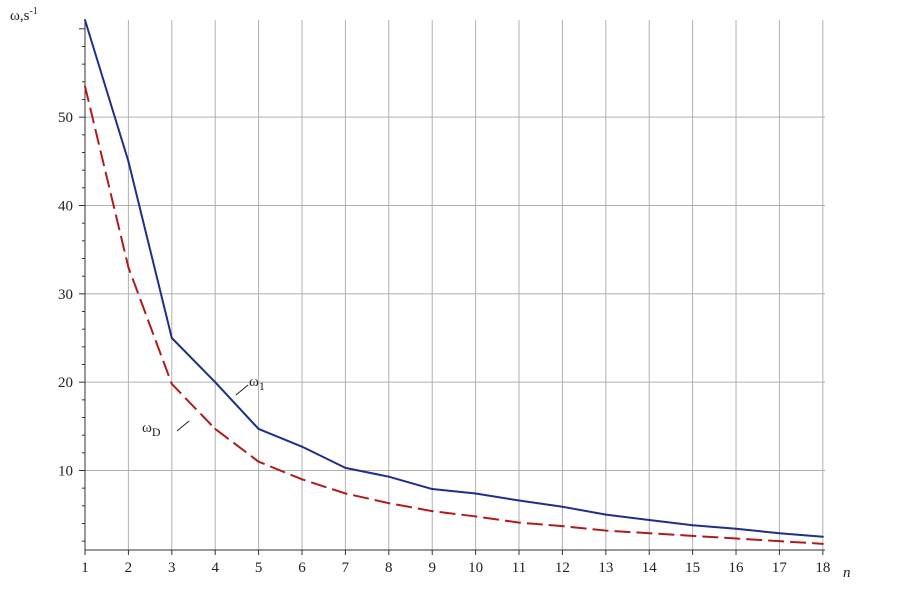  What do you see at coordinates (847, 573) in the screenshot?
I see `x-axis-label: n` at bounding box center [847, 573].